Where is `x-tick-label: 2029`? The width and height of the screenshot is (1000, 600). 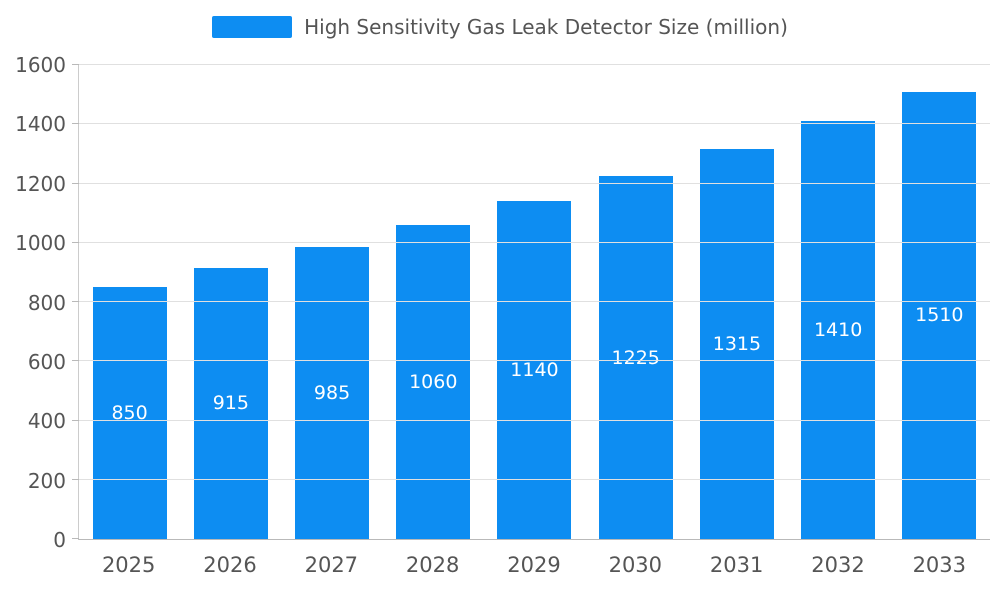 x-tick-label: 2029 is located at coordinates (534, 565).